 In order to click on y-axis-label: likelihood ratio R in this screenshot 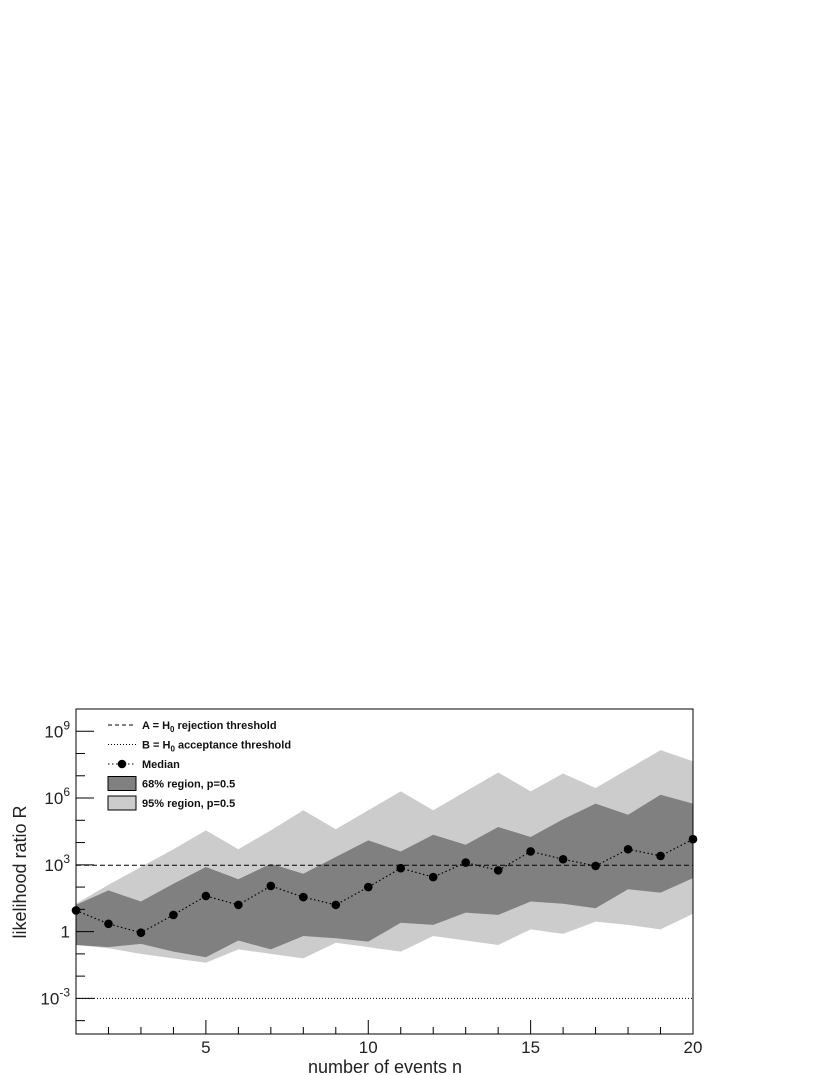, I will do `click(20, 871)`.